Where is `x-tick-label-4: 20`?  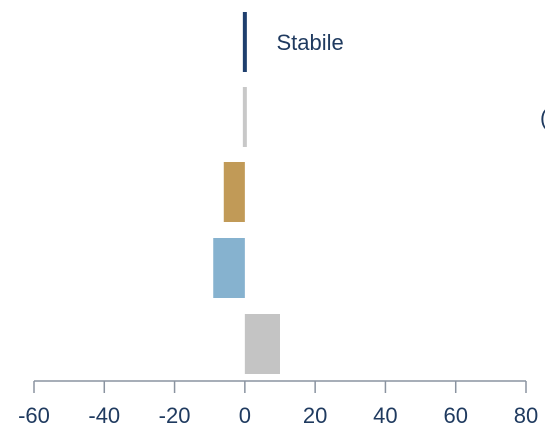
x-tick-label-4: 20 is located at coordinates (315, 414).